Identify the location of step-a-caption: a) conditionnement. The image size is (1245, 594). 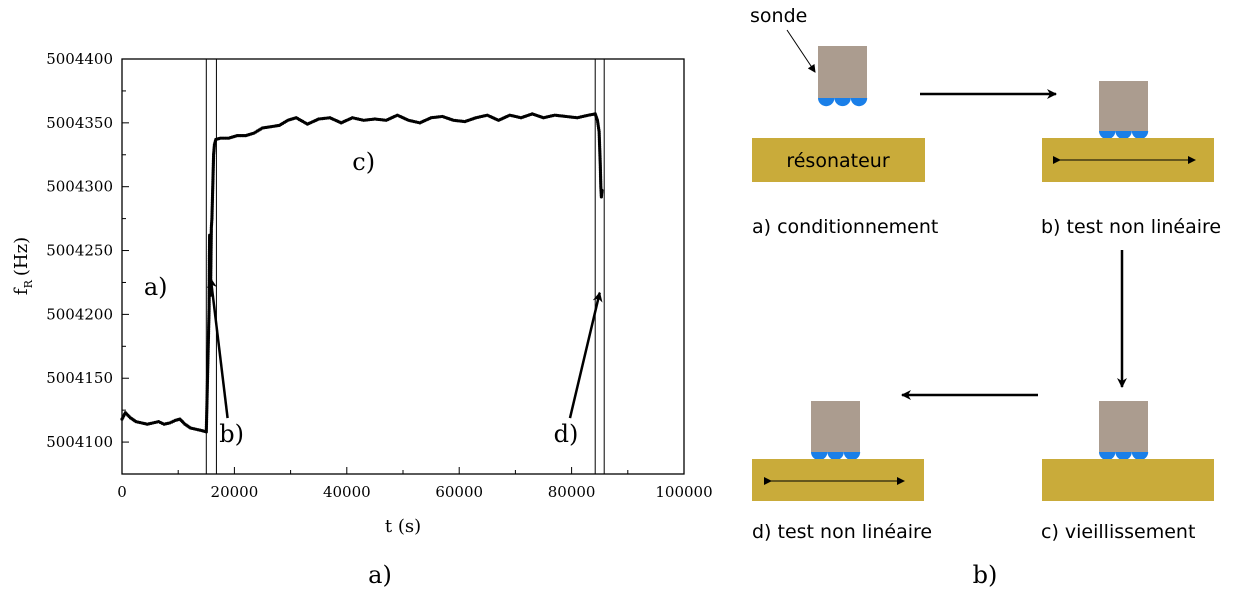
(845, 227).